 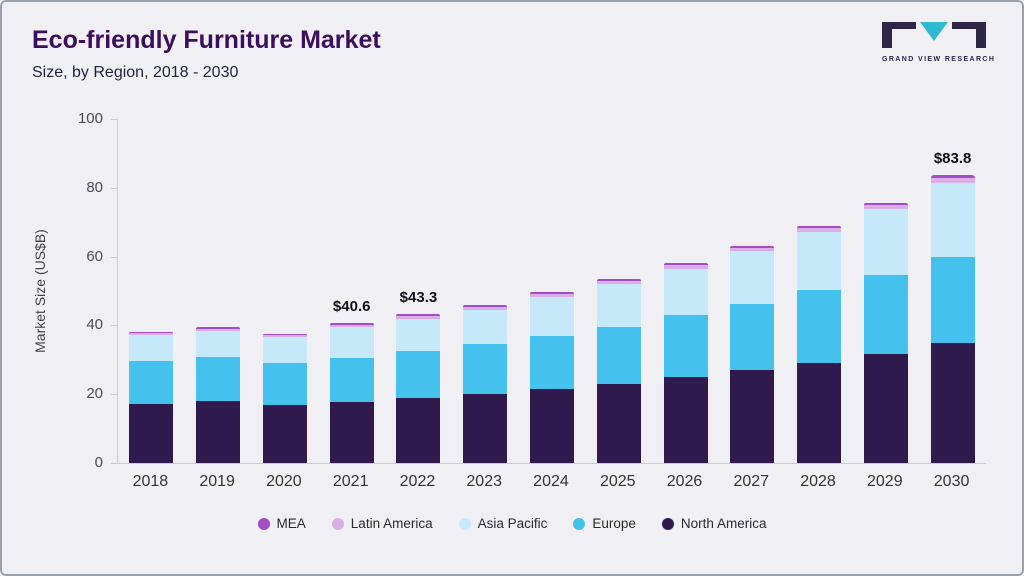 What do you see at coordinates (94, 325) in the screenshot?
I see `y-tick-label: 40` at bounding box center [94, 325].